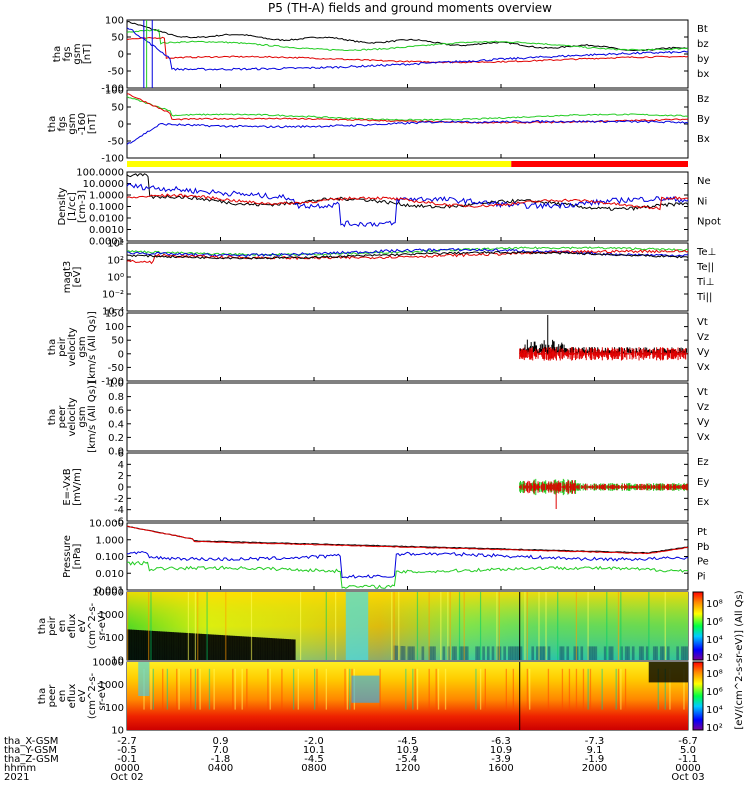 The width and height of the screenshot is (750, 800). What do you see at coordinates (16, 777) in the screenshot?
I see `xaxis-row-label: 2021` at bounding box center [16, 777].